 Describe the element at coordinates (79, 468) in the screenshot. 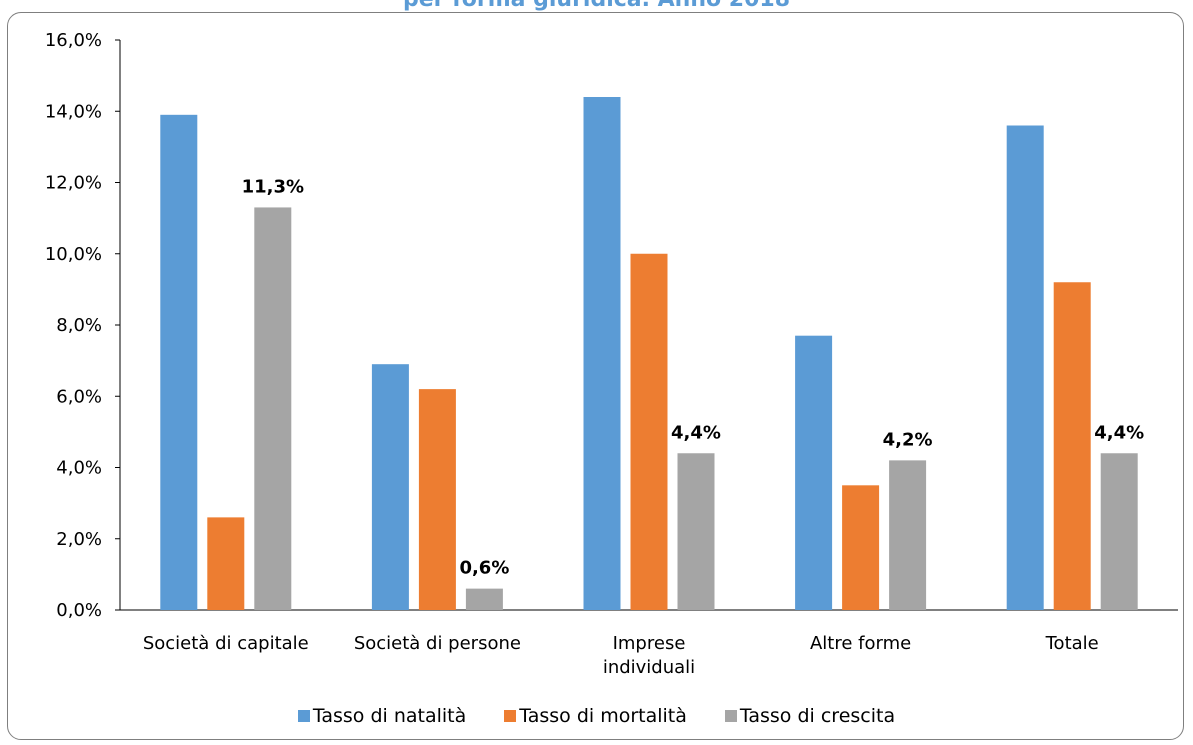

I see `y-tick-label: 4,0%` at that location.